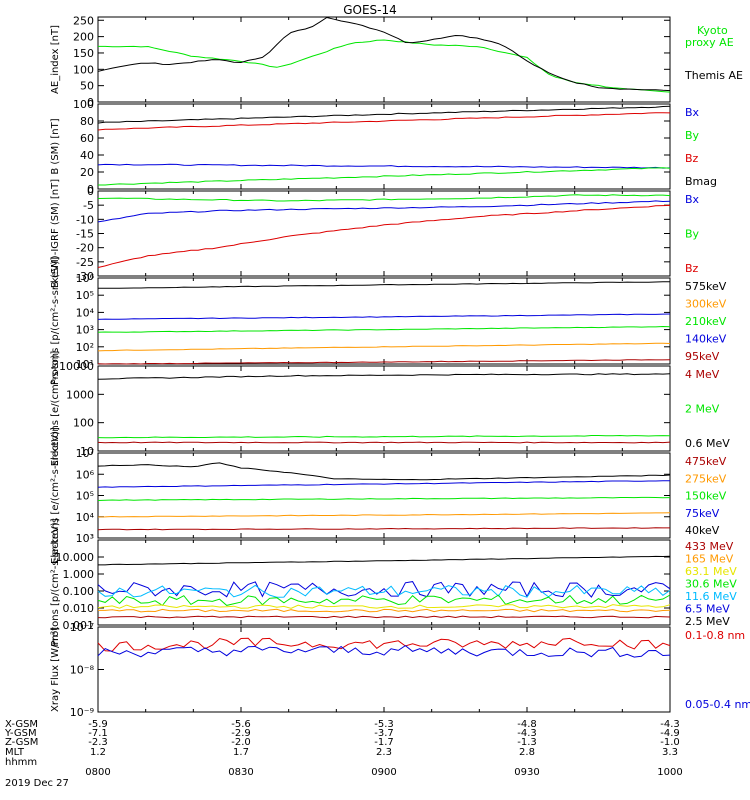 Image resolution: width=750 pixels, height=800 pixels. What do you see at coordinates (670, 733) in the screenshot?
I see `footer-value: -4.9` at bounding box center [670, 733].